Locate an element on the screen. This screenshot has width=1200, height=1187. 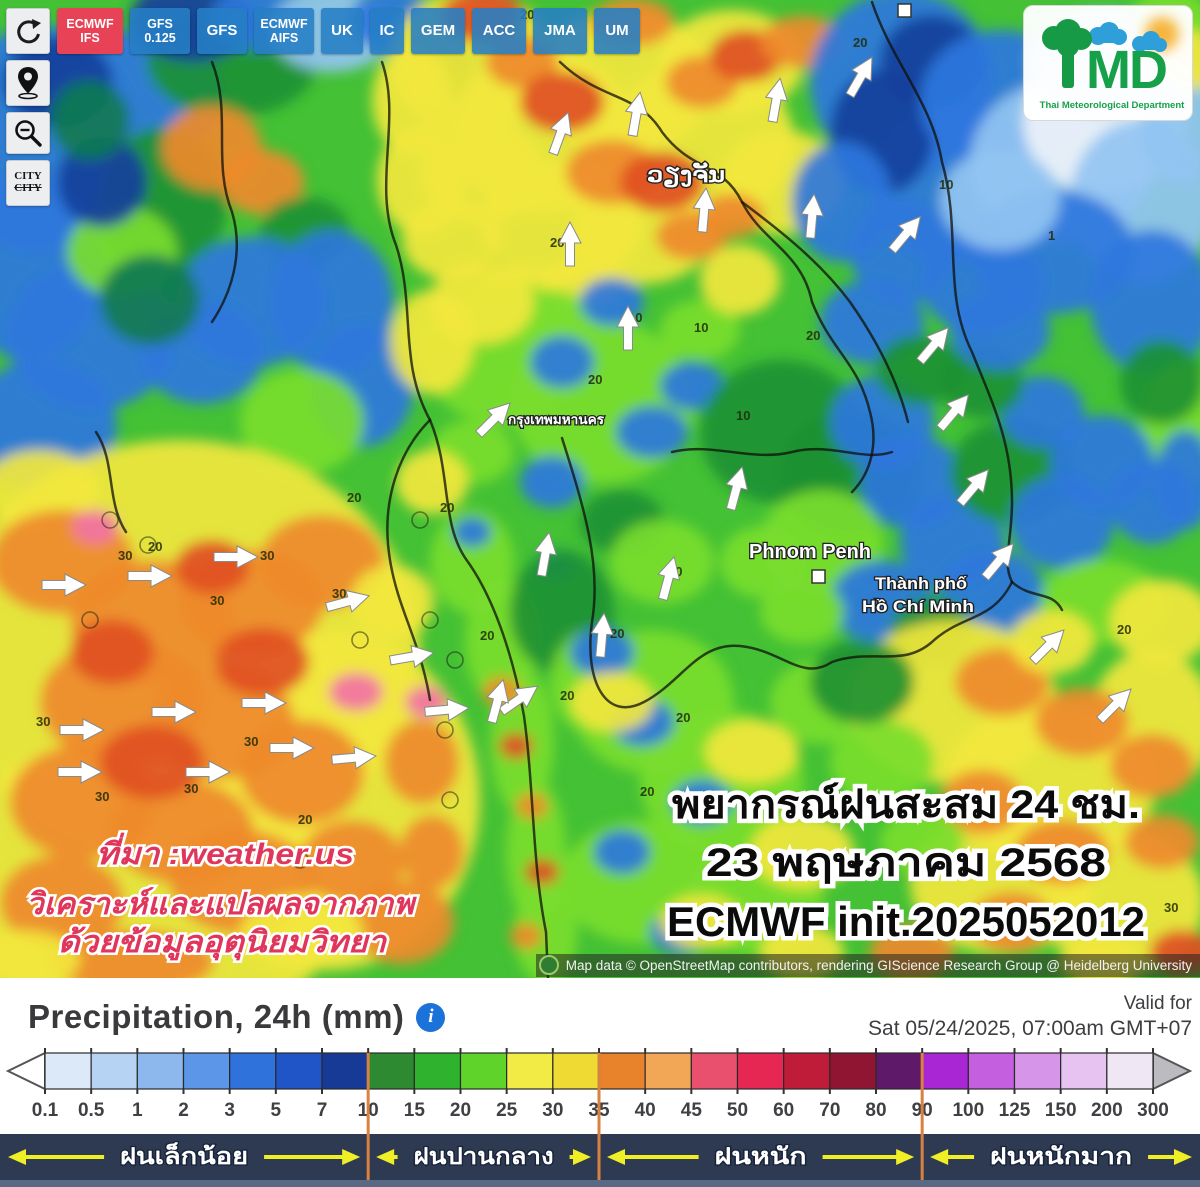
model-button-label: ACC is located at coordinates (499, 30).